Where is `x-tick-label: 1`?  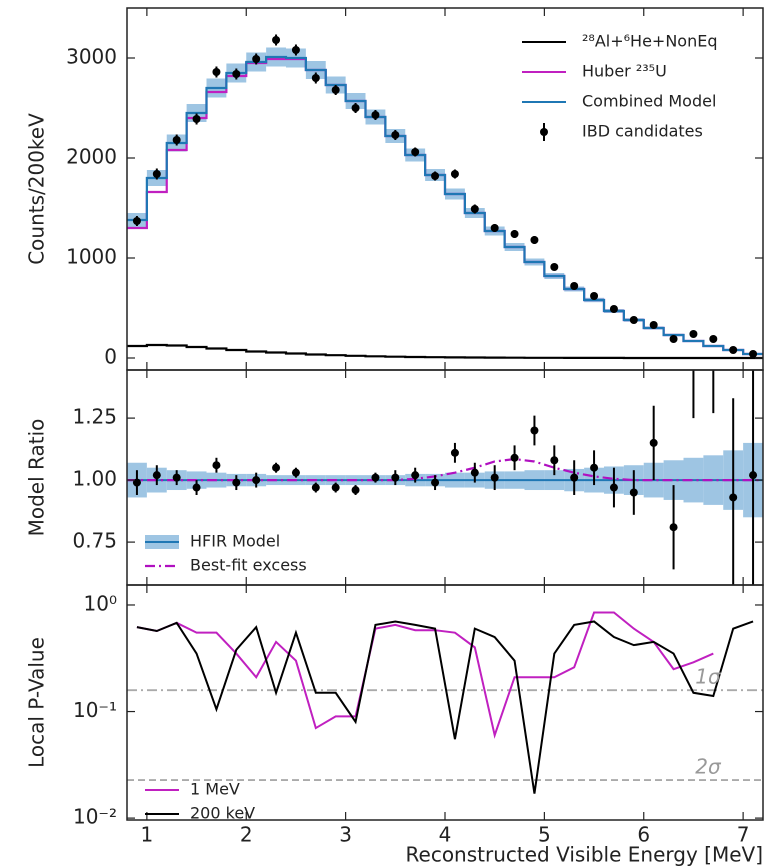 x-tick-label: 1 is located at coordinates (147, 835).